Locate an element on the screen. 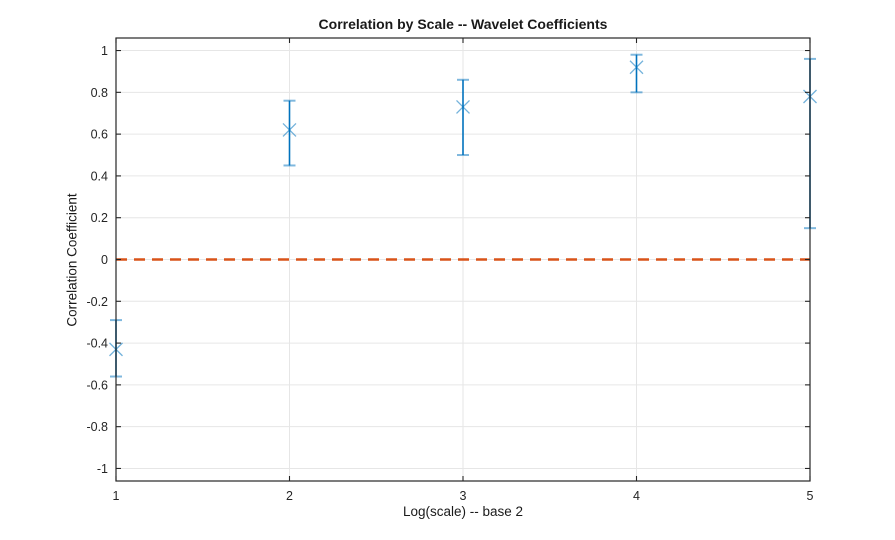 The height and width of the screenshot is (540, 895). x-tick-labels: 1 2 3 4 5 is located at coordinates (463, 496).